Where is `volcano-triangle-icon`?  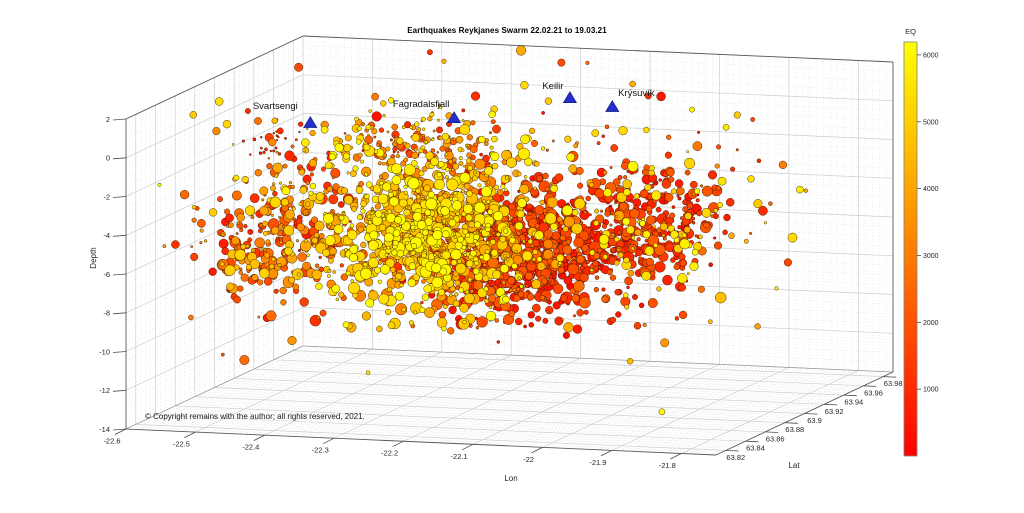
volcano-triangle-icon is located at coordinates (310, 122).